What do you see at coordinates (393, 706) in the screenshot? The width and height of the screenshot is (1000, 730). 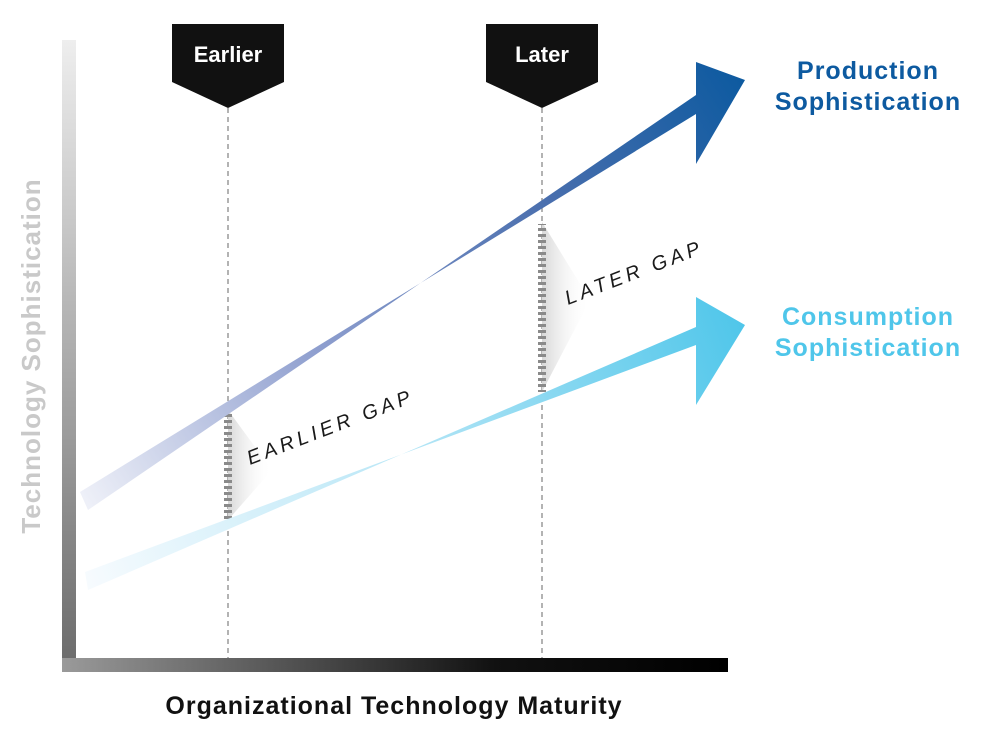 I see `x-axis-label: Organizational Technology Maturity` at bounding box center [393, 706].